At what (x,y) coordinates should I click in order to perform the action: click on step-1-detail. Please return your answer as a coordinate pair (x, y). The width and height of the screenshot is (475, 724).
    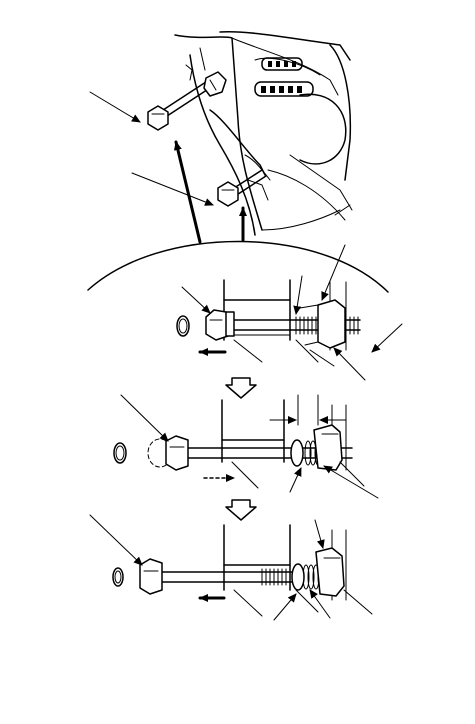
    Looking at the image, I should click on (289, 312).